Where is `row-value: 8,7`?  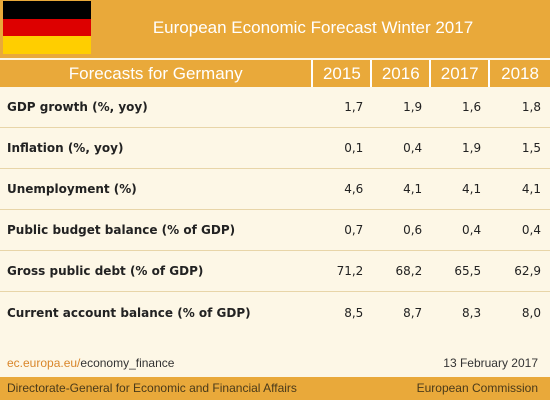
row-value: 8,7 is located at coordinates (413, 312).